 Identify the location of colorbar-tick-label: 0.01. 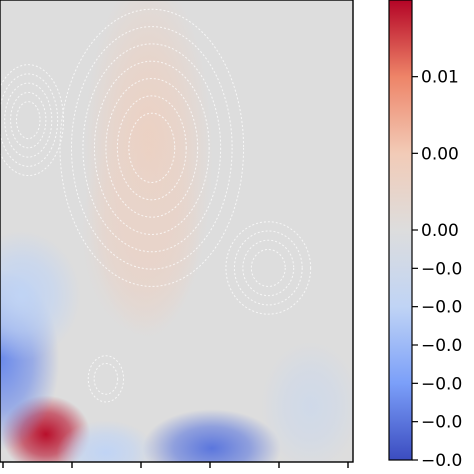
(440, 78).